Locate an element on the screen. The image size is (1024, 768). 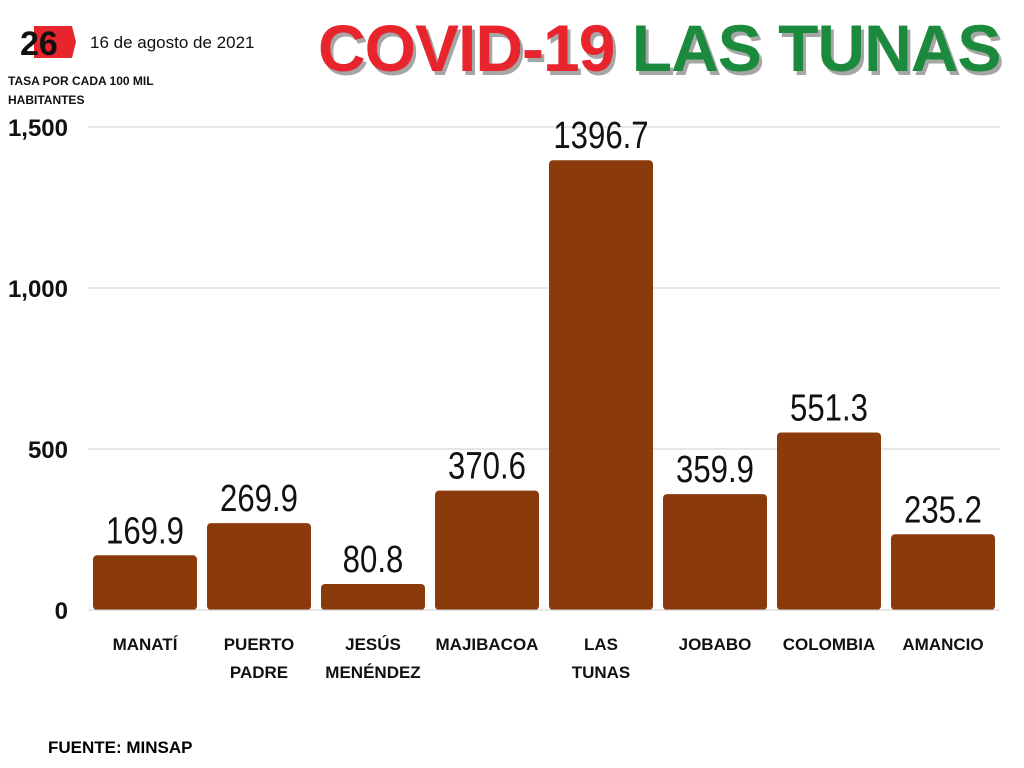
periodico-26-logo: 26 is located at coordinates (48, 43).